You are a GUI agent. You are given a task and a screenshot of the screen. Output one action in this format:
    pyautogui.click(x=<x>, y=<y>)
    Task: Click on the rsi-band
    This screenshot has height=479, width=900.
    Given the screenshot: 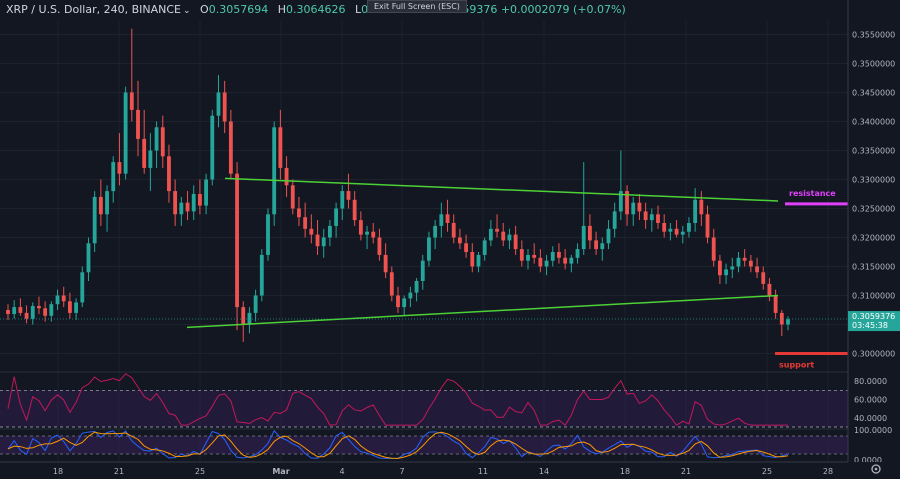 What is the action you would take?
    pyautogui.click(x=424, y=408)
    